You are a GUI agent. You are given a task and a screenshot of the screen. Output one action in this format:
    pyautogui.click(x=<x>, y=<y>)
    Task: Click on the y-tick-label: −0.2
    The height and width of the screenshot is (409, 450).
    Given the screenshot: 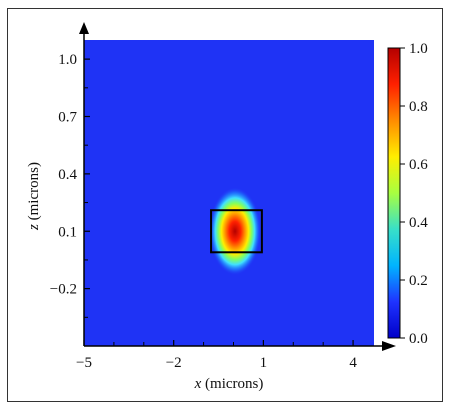 What is the action you would take?
    pyautogui.click(x=63, y=290)
    